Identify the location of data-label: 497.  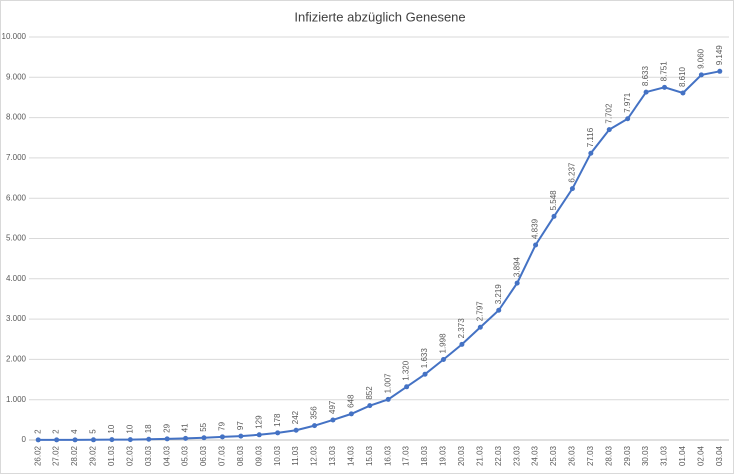
(332, 407).